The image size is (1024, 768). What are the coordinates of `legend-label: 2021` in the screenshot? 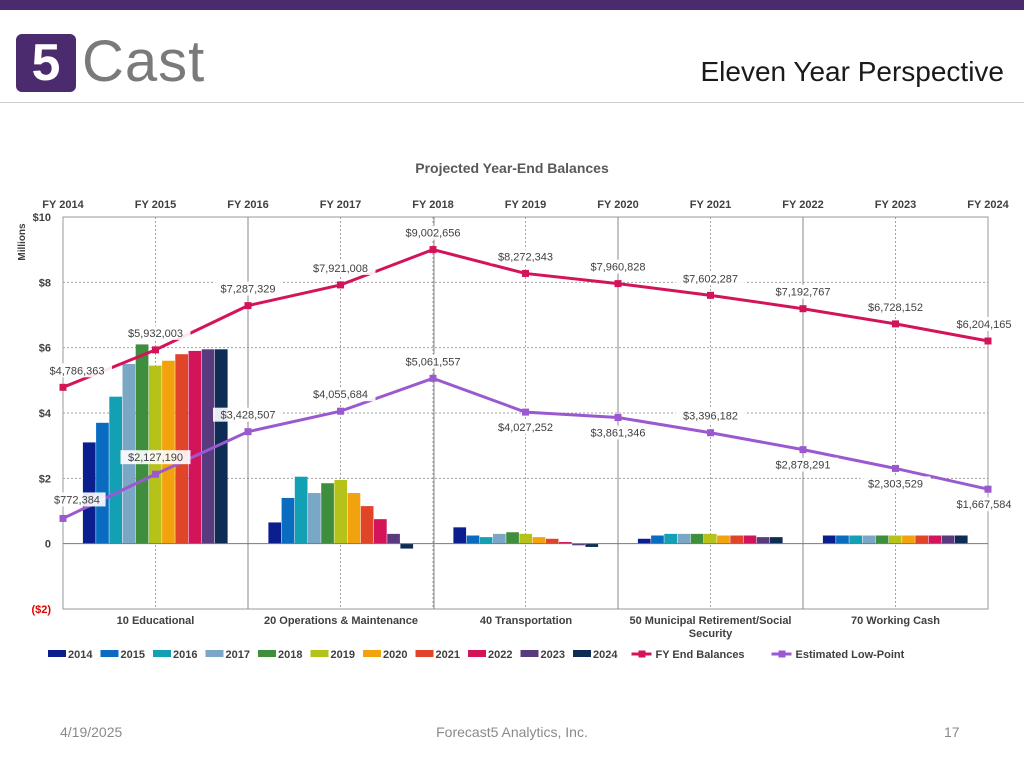 It's located at (448, 655).